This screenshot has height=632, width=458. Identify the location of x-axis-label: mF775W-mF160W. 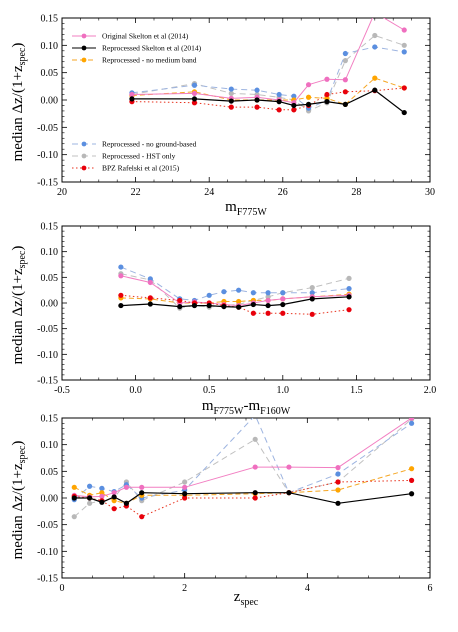
(246, 407).